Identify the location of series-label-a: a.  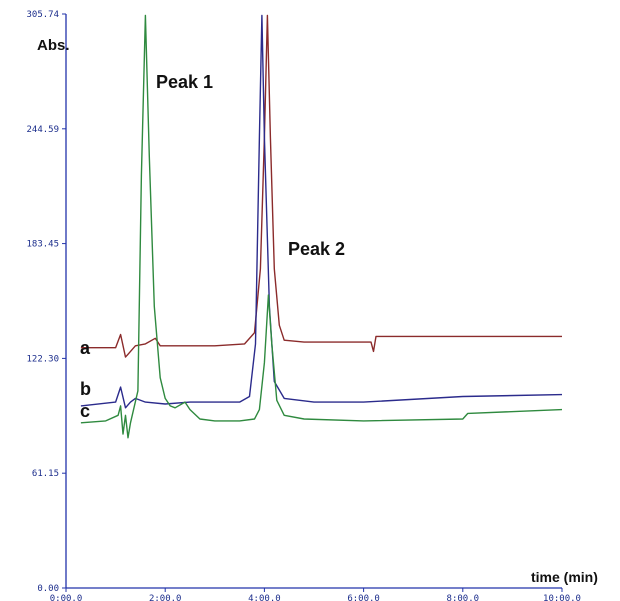
(85, 348).